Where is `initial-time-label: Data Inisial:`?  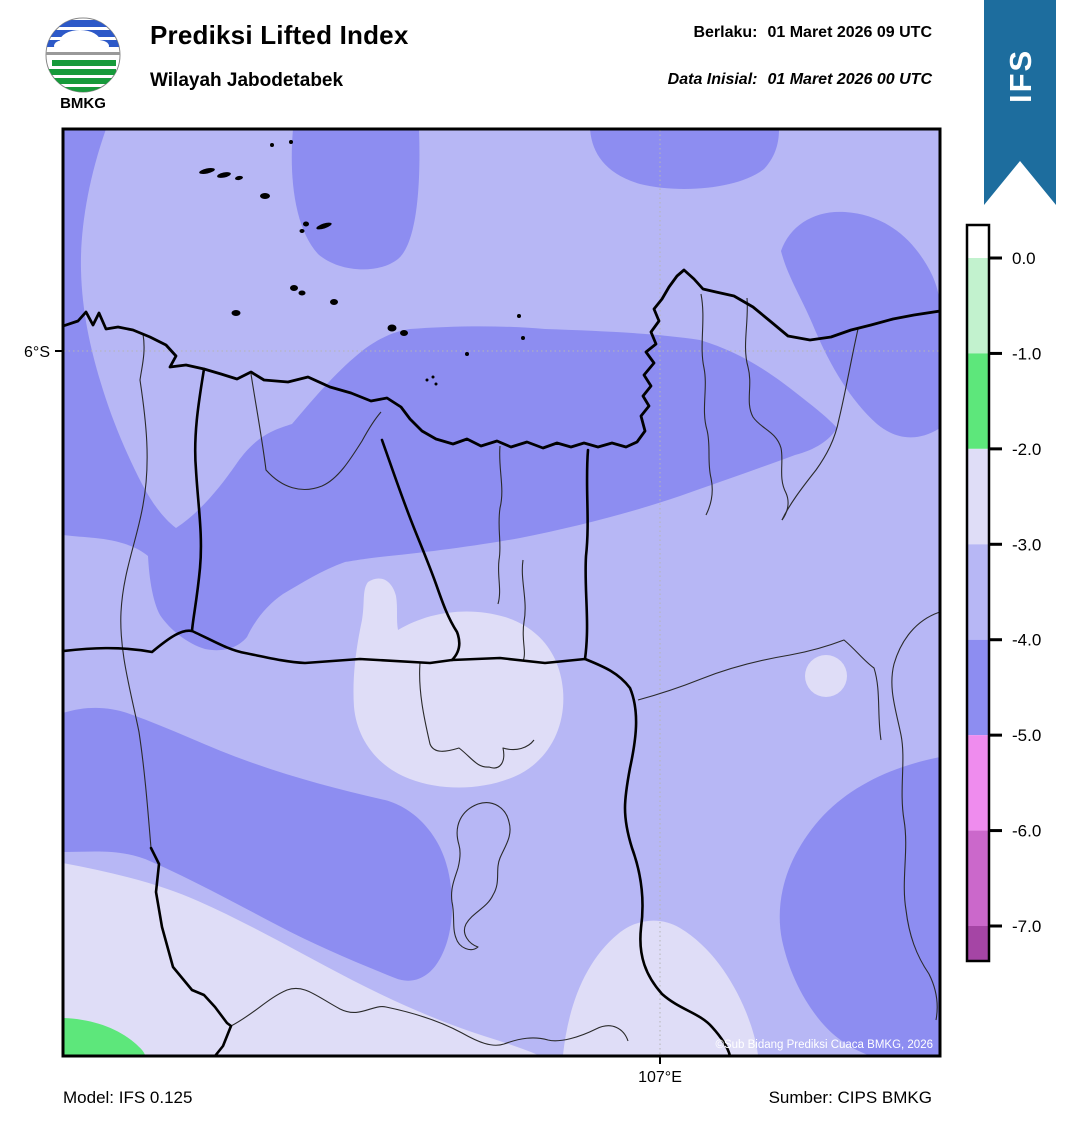
initial-time-label: Data Inisial: is located at coordinates (712, 79).